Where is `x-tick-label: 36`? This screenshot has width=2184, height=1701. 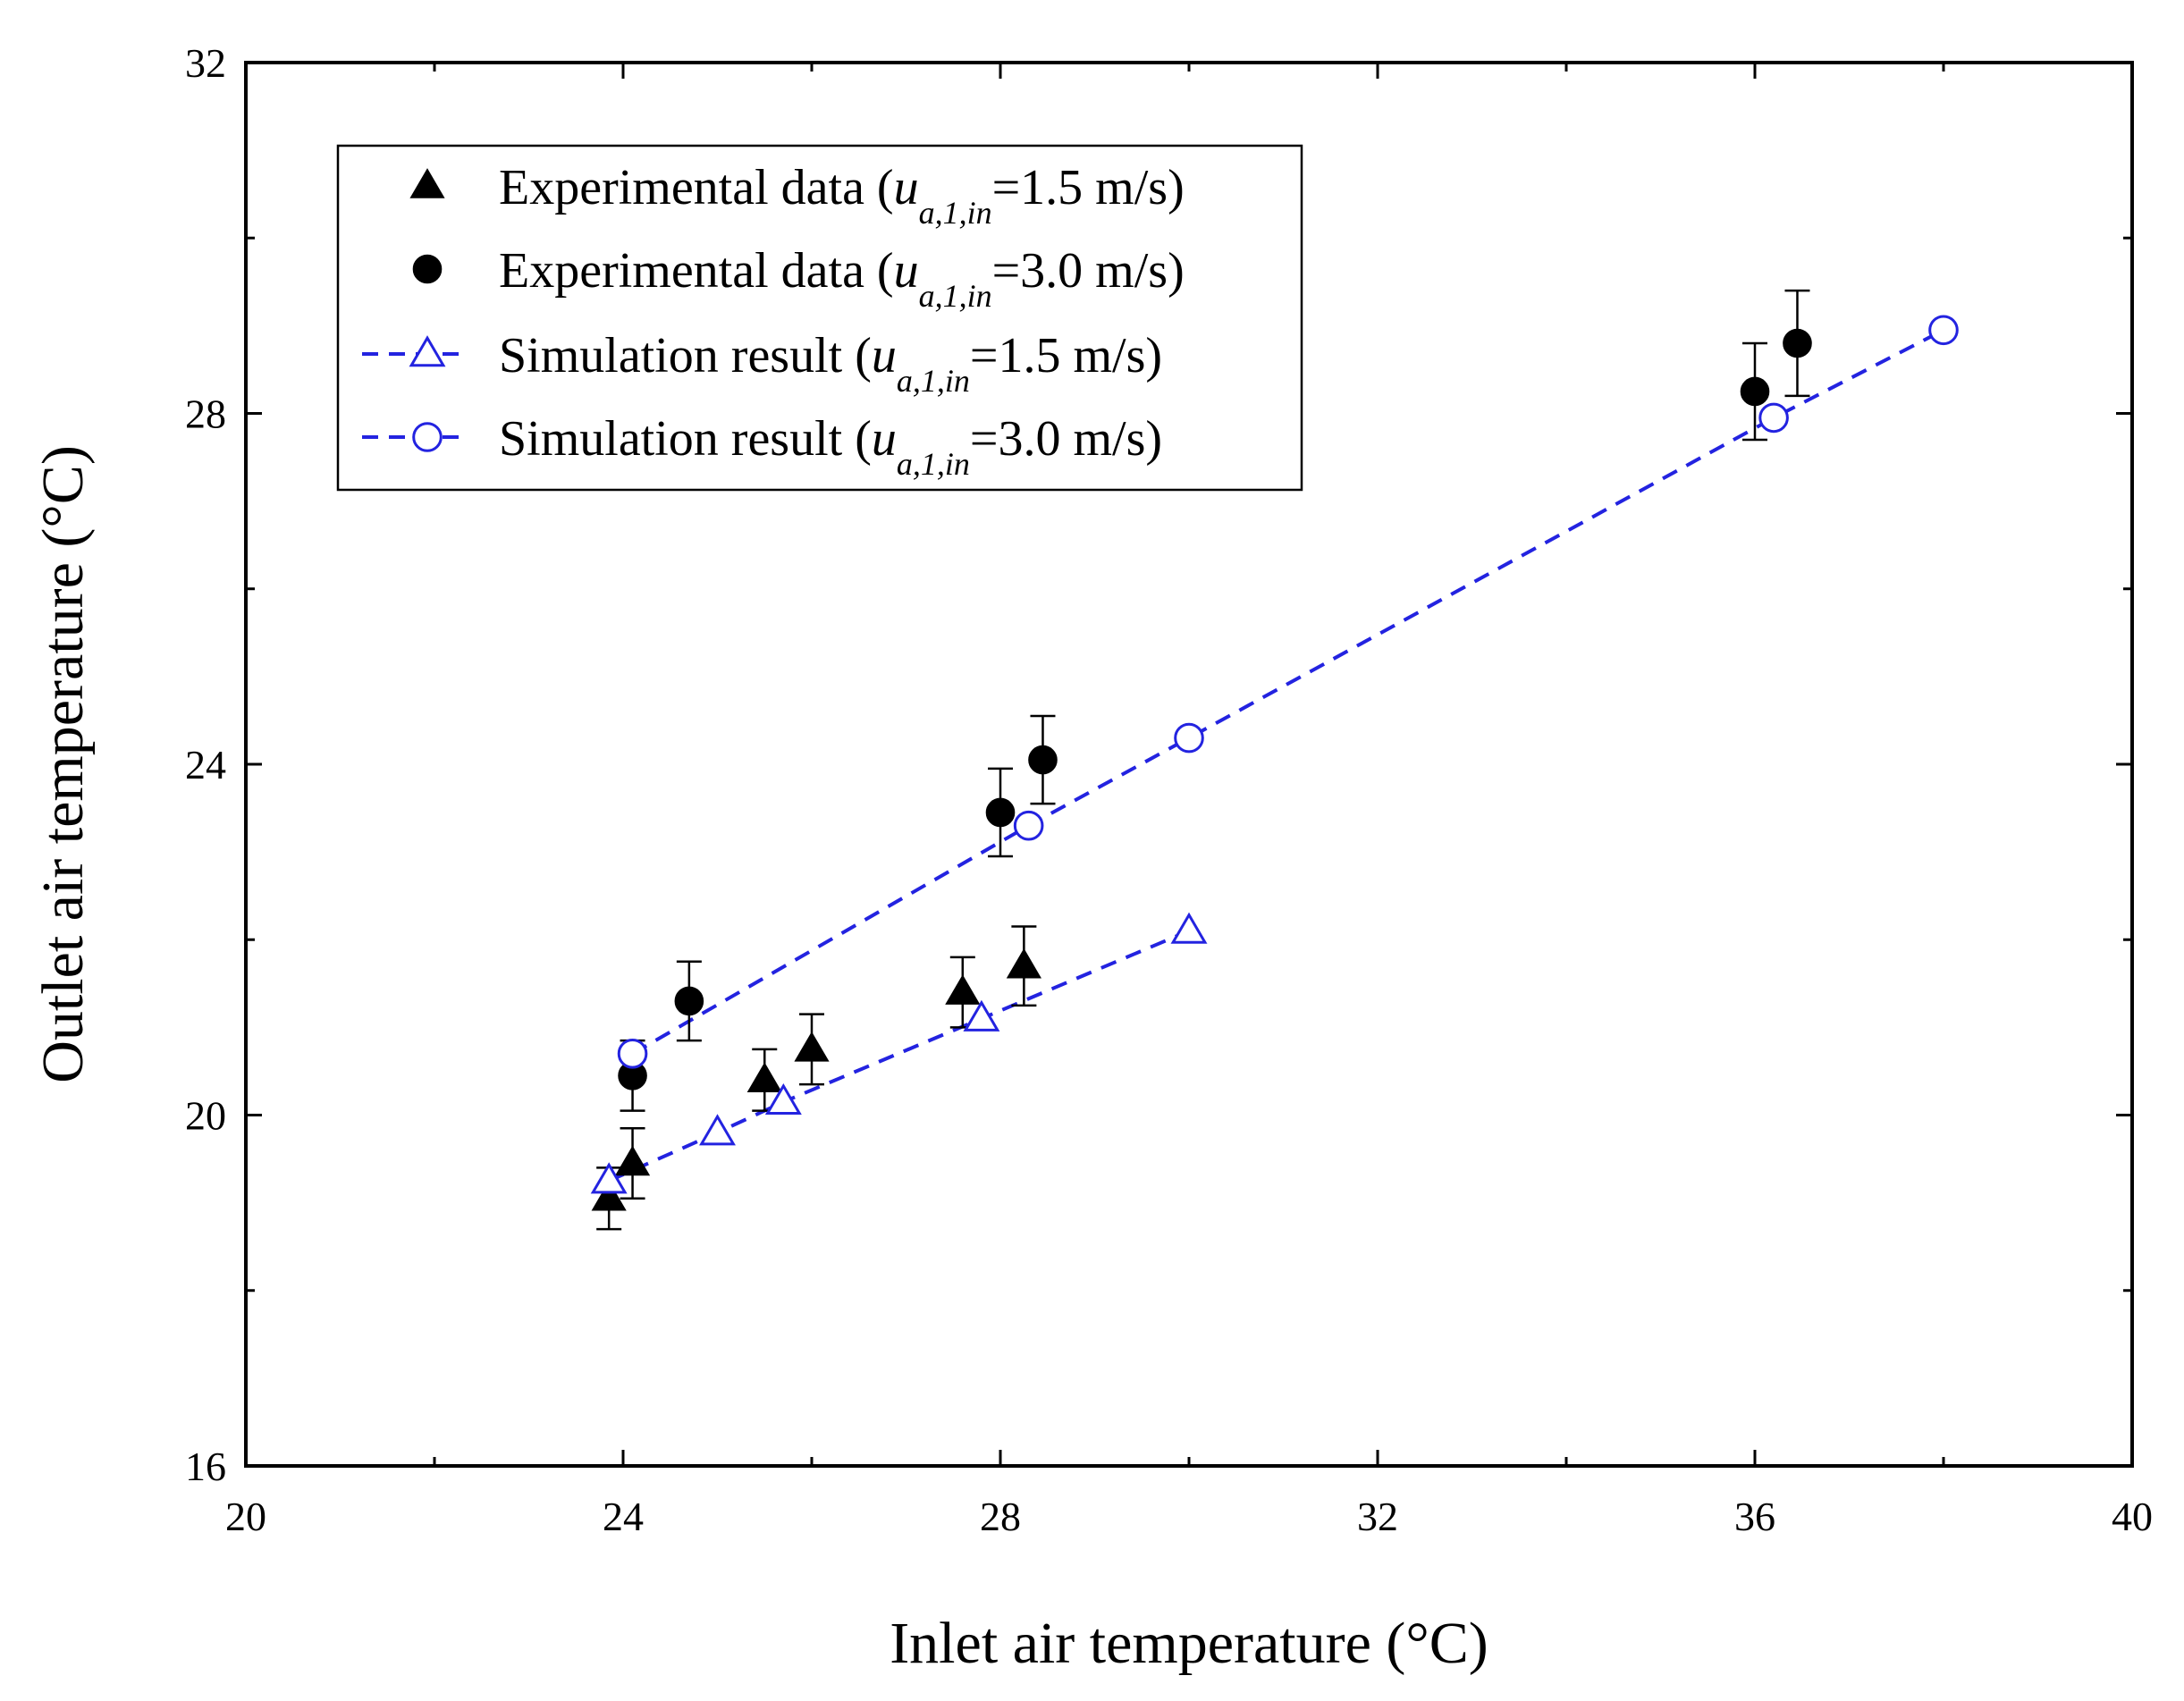
x-tick-label: 36 is located at coordinates (1754, 1517).